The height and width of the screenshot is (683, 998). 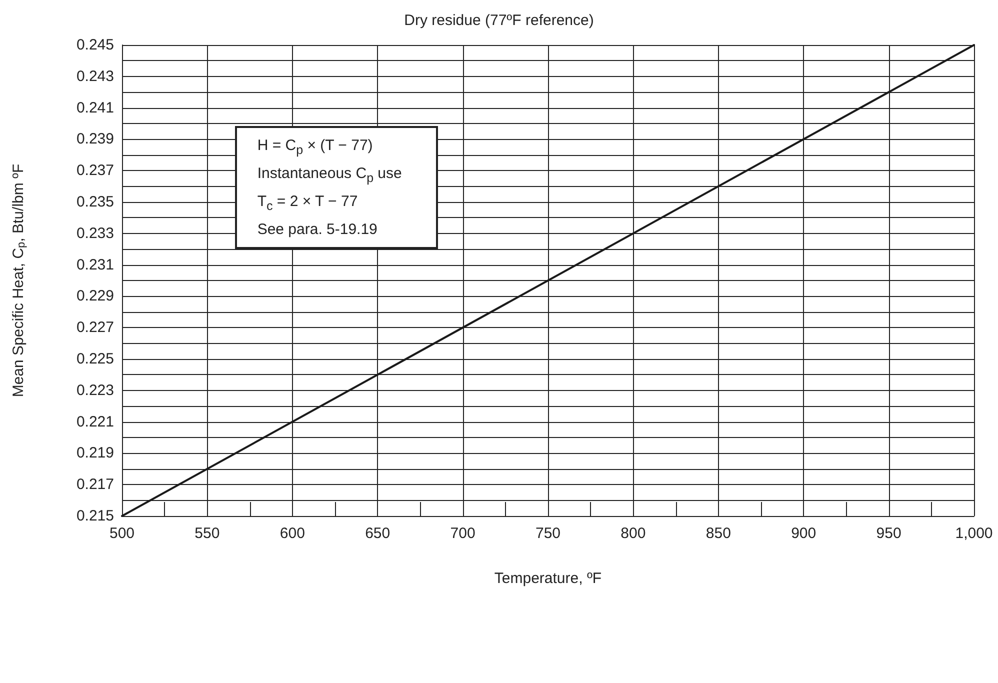 I want to click on x-tick-label: 1,000, so click(x=974, y=533).